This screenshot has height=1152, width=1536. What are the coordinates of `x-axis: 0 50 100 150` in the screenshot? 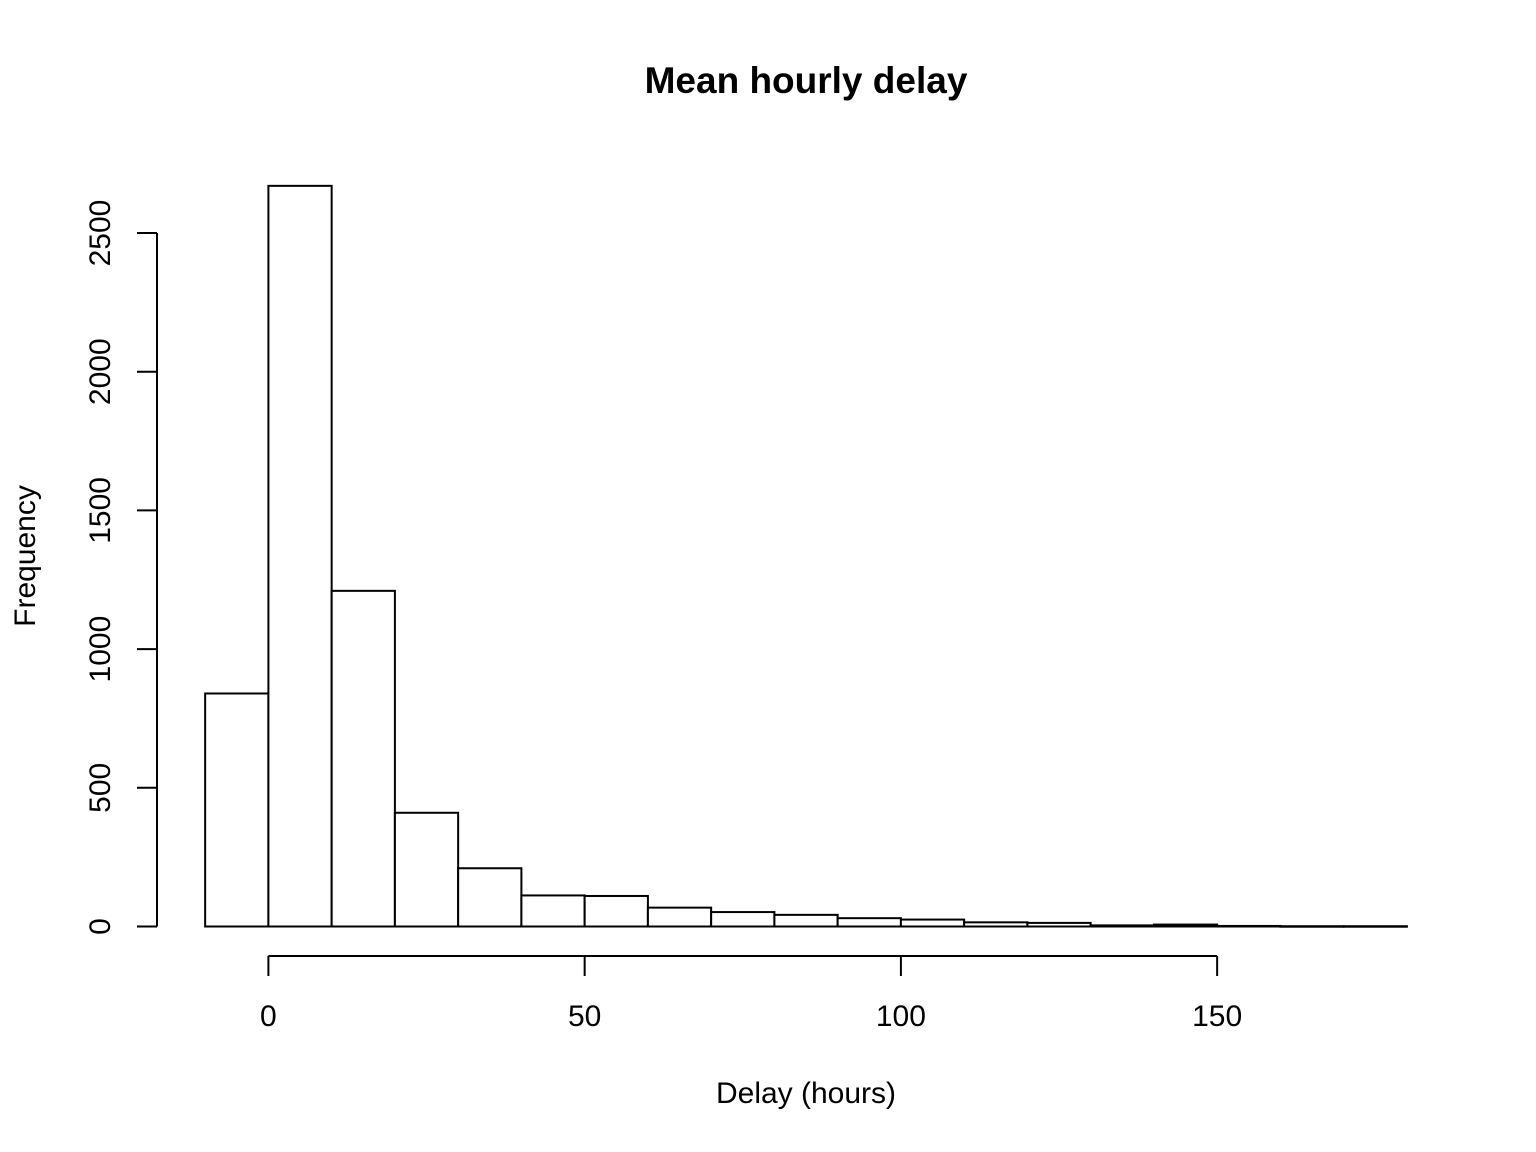 It's located at (751, 994).